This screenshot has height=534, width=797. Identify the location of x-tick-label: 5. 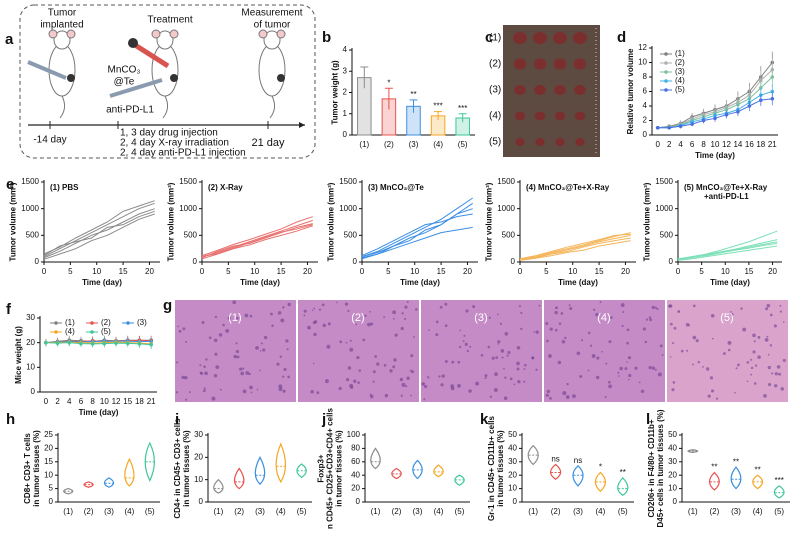
(228, 271).